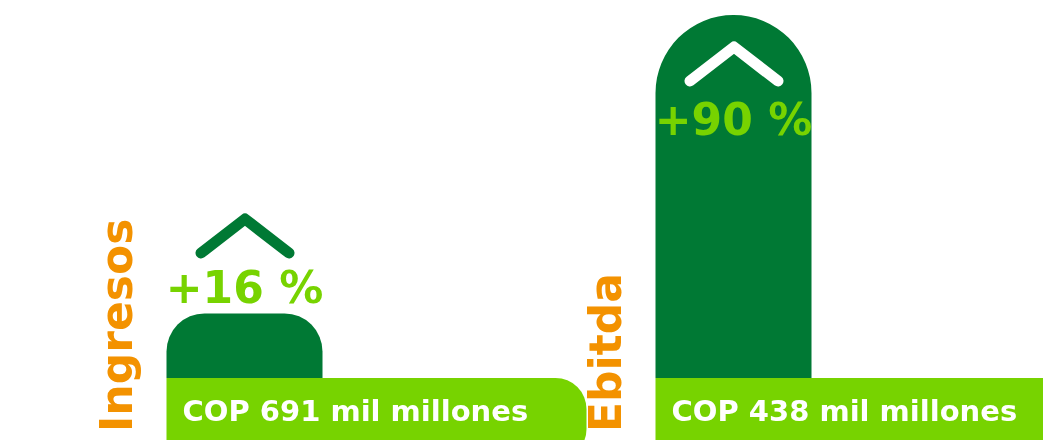 This screenshot has width=1043, height=440. What do you see at coordinates (116, 325) in the screenshot?
I see `x-tick-label: Ingresos` at bounding box center [116, 325].